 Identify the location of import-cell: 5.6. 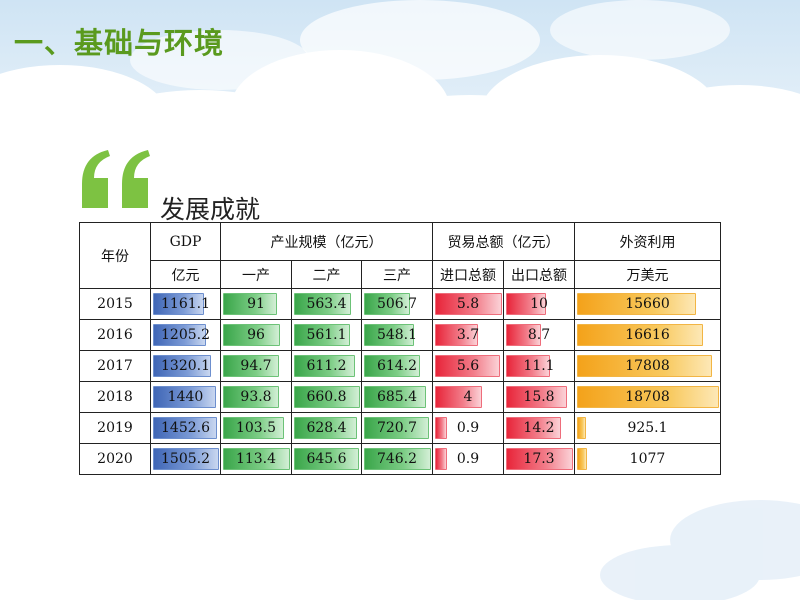
(468, 366).